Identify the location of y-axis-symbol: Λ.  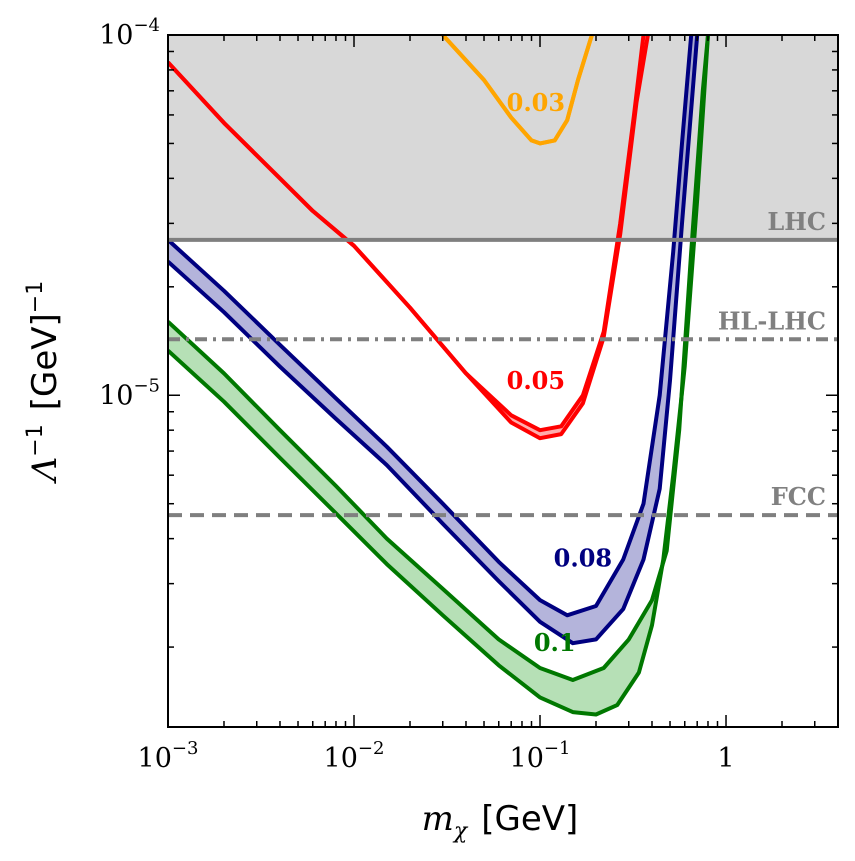
(45, 471).